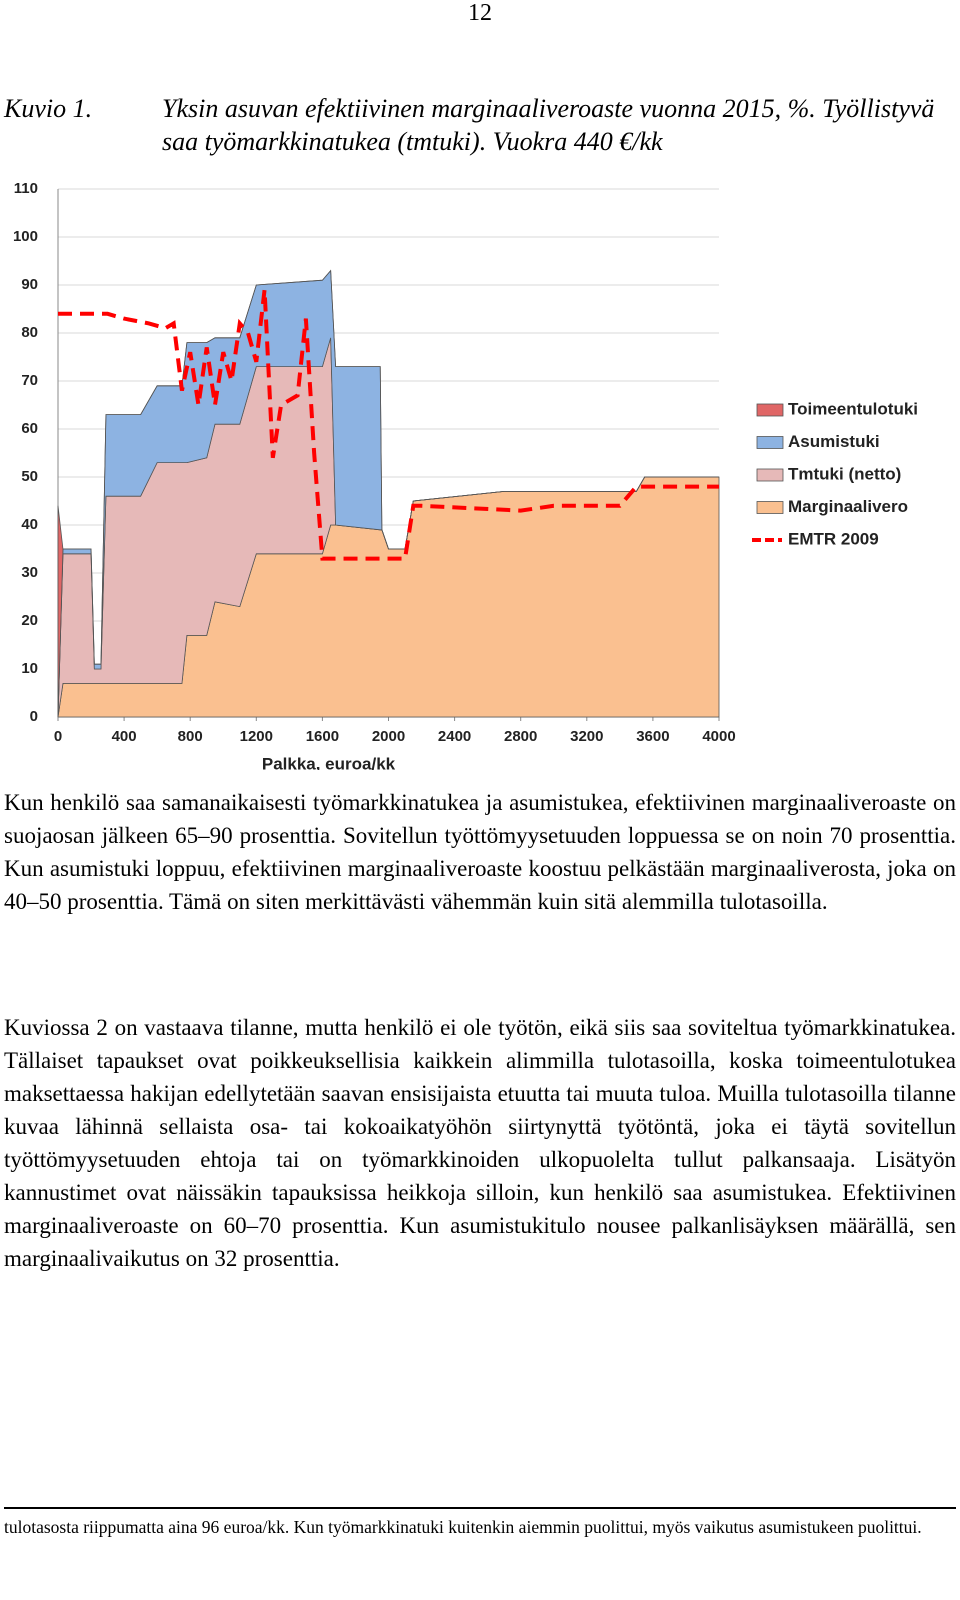  What do you see at coordinates (388, 736) in the screenshot?
I see `x-tick-label: 2000` at bounding box center [388, 736].